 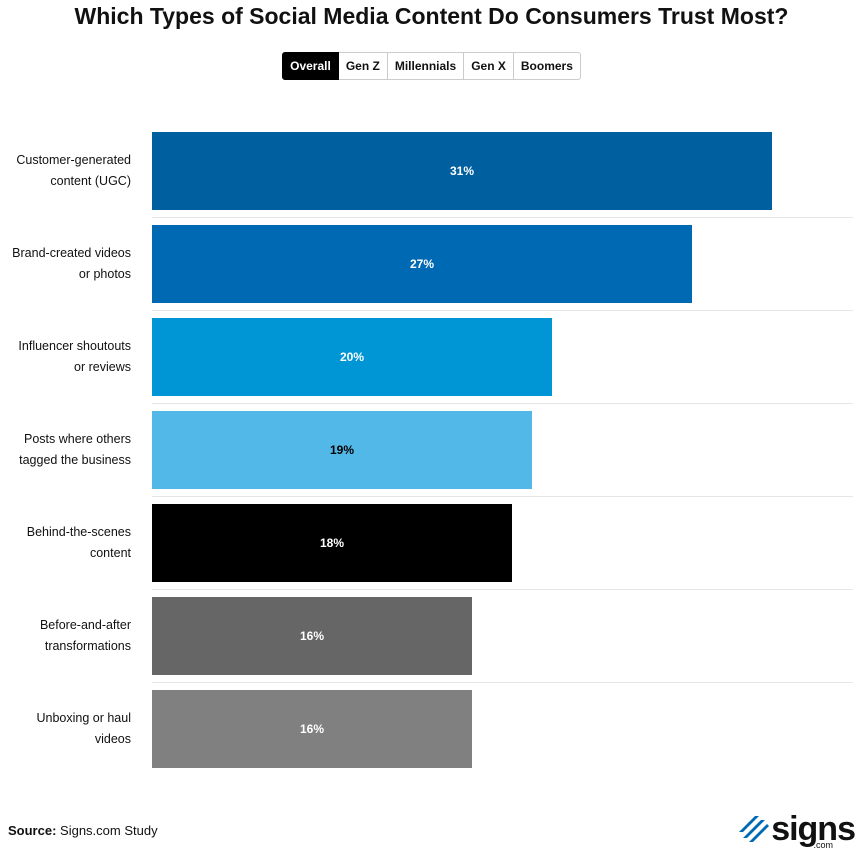 I want to click on category-label-box: Before-and-after transformations, so click(x=65, y=636).